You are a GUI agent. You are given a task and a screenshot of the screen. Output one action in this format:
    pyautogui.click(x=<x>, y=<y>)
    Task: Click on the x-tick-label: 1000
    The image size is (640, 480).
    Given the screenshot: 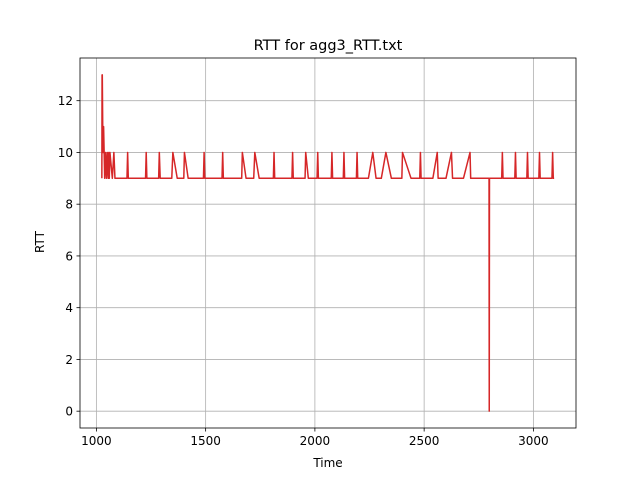 What is the action you would take?
    pyautogui.click(x=96, y=441)
    